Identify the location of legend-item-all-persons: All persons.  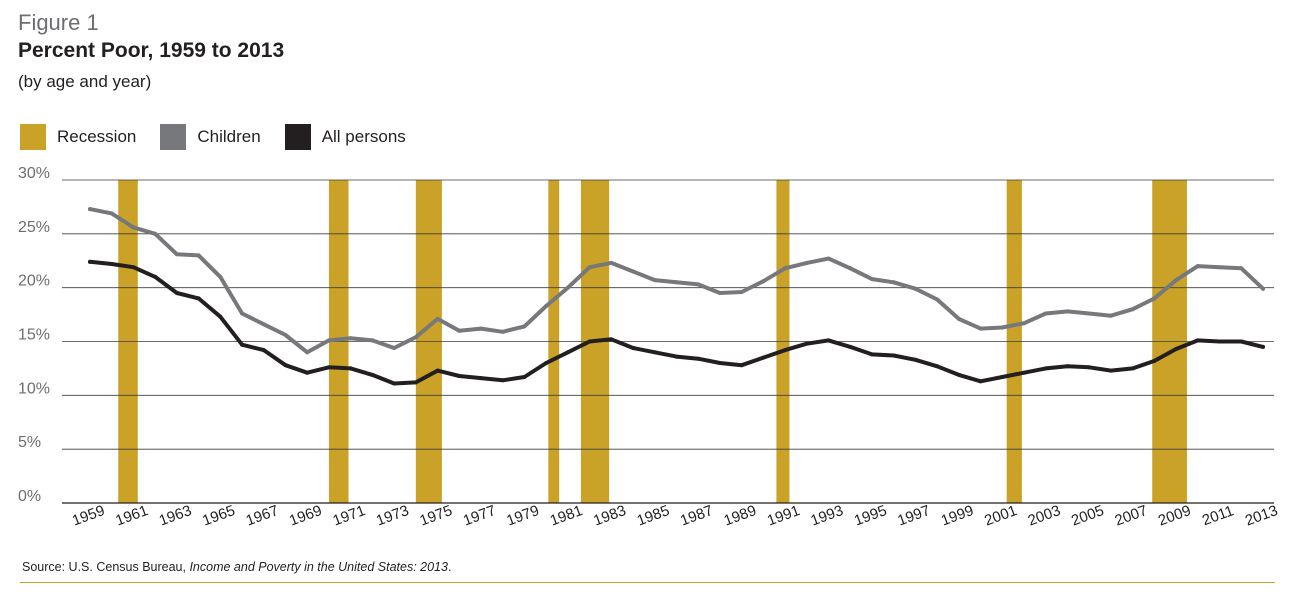
(345, 137).